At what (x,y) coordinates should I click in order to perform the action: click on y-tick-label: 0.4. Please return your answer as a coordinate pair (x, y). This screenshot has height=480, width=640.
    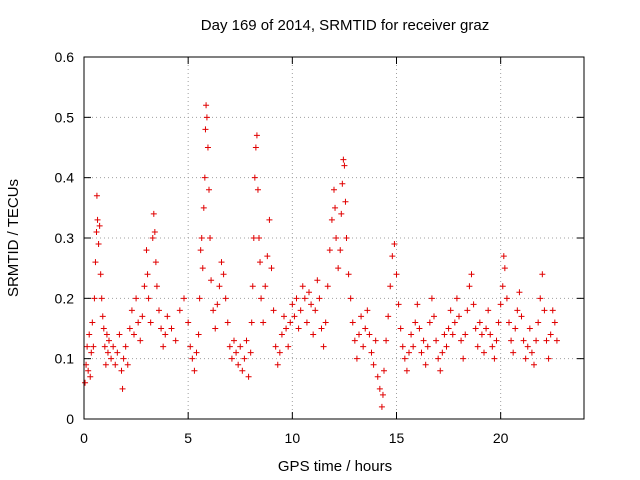
    Looking at the image, I should click on (65, 178).